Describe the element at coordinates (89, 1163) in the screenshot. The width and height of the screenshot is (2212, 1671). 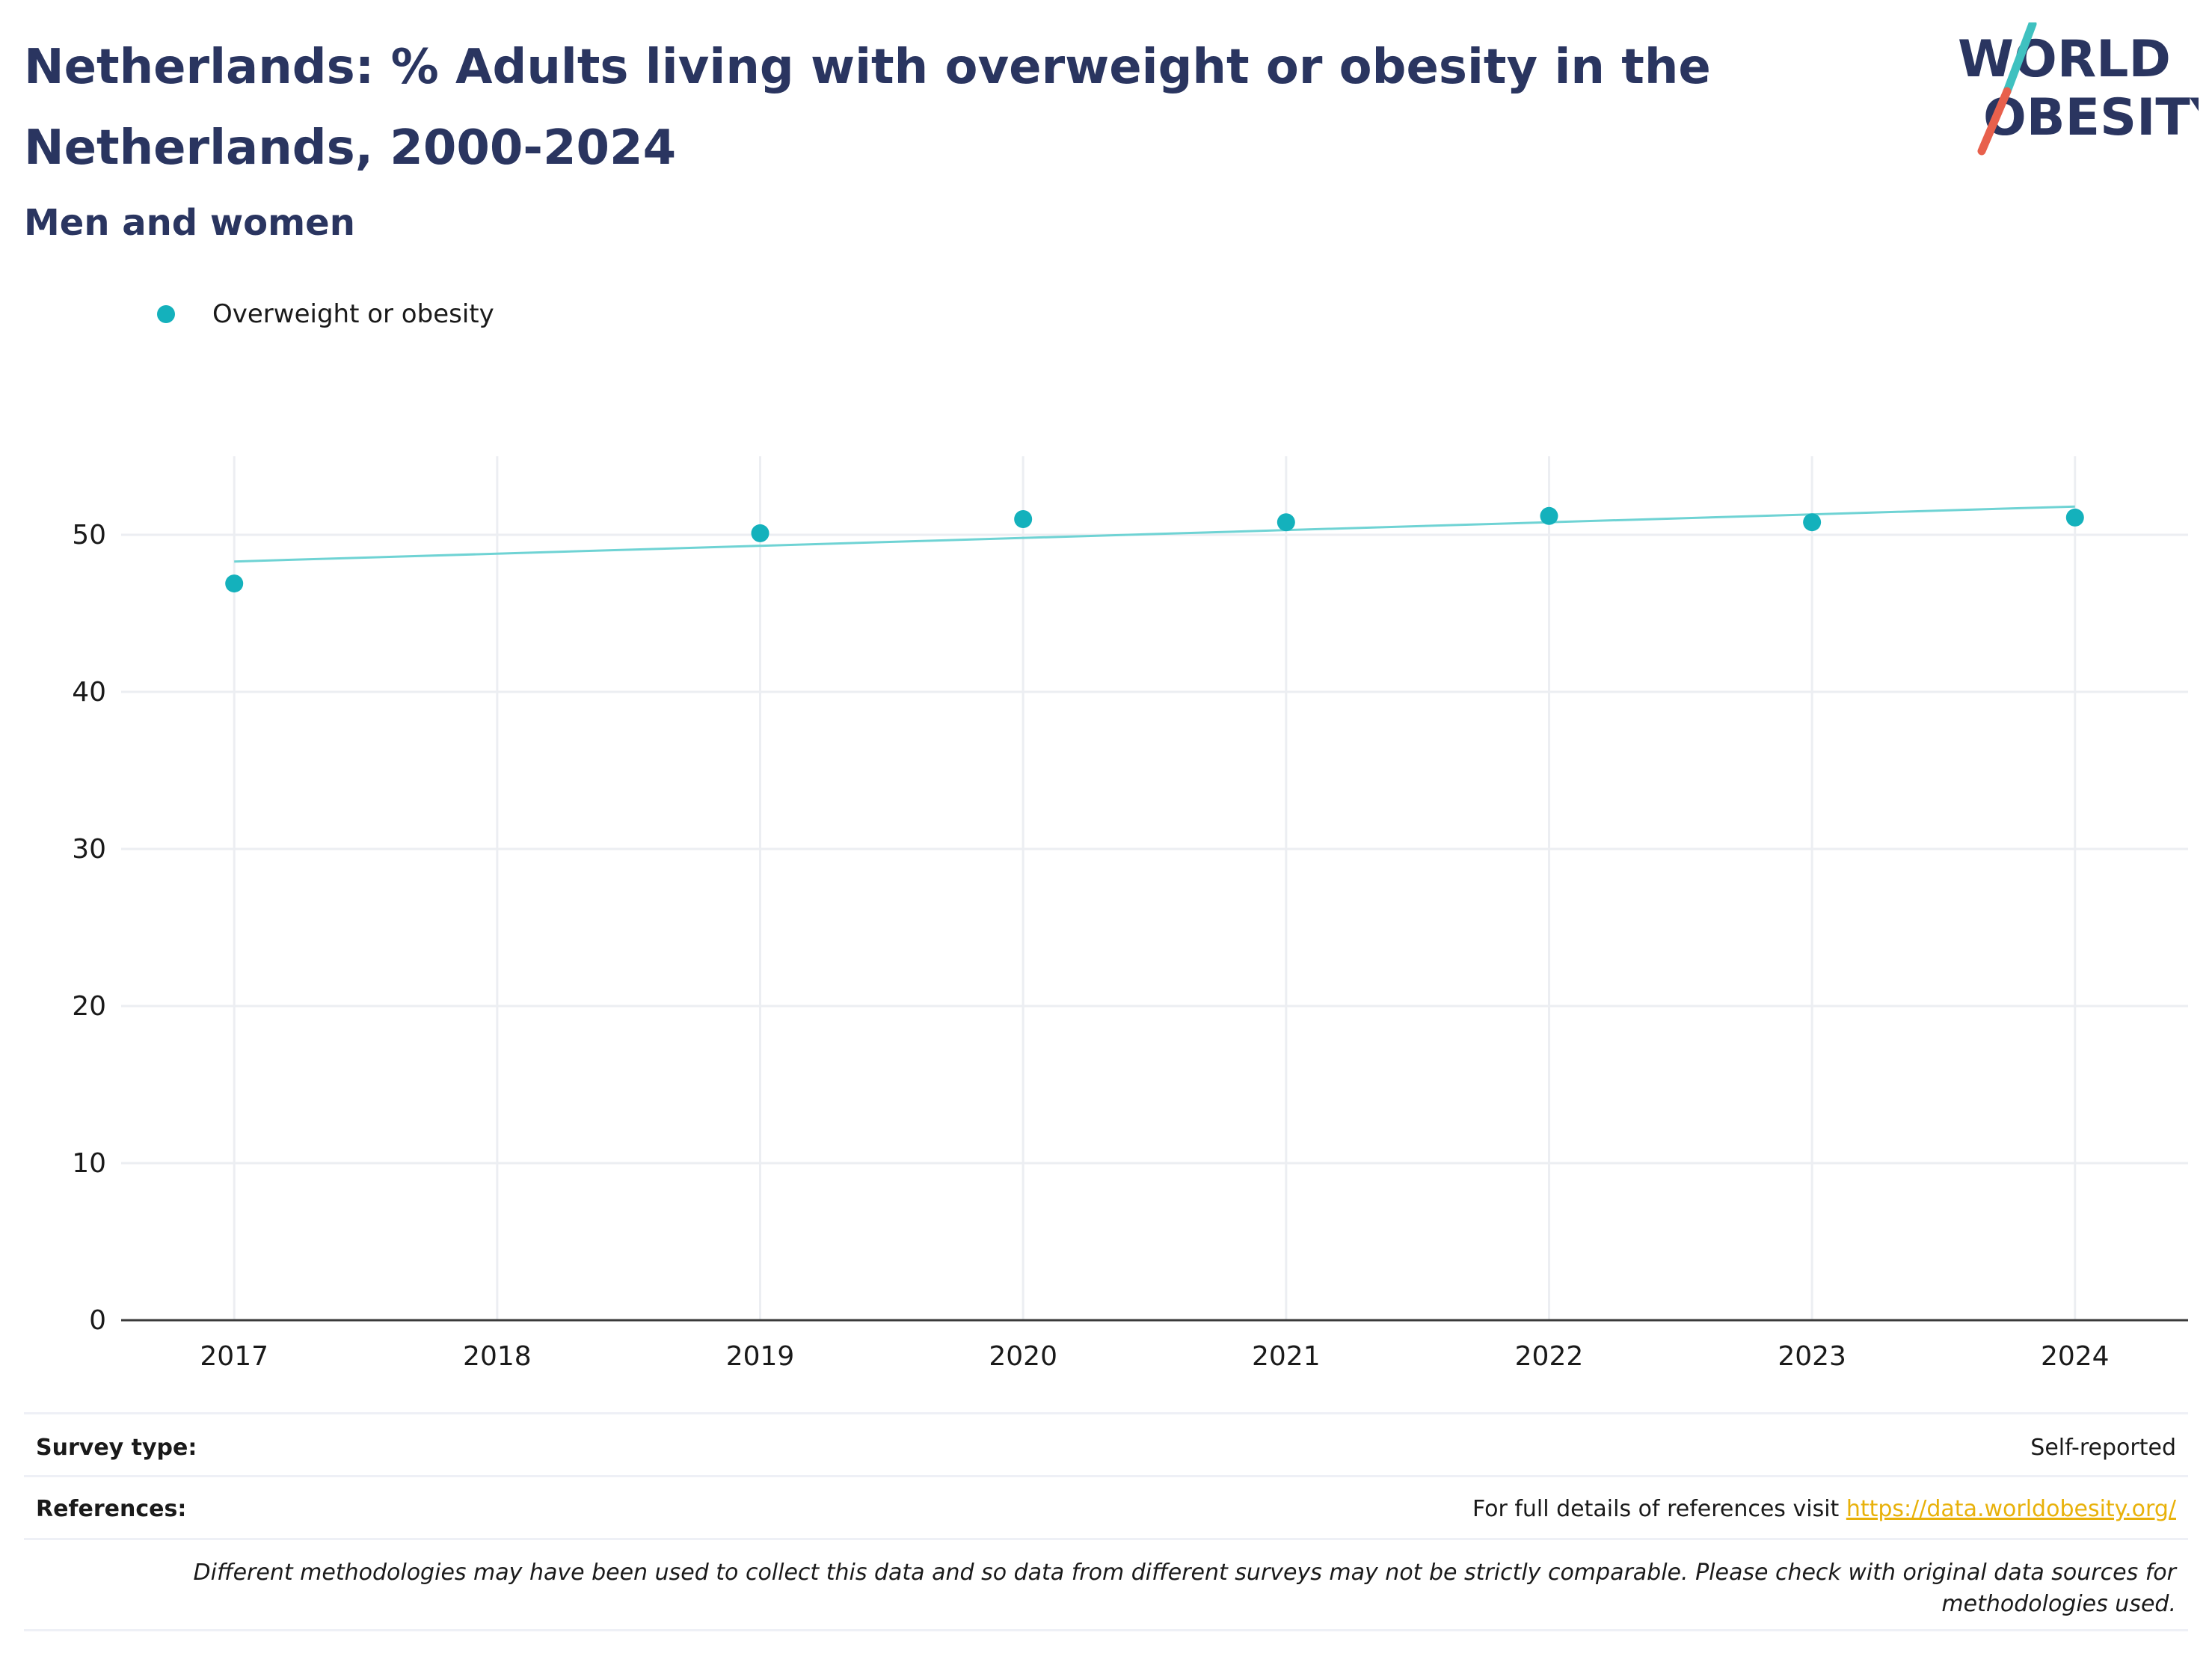
I see `y-tick-label: 10` at that location.